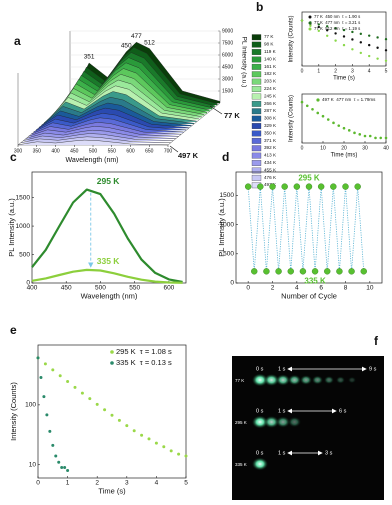 This screenshot has width=392, height=505. What do you see at coordinates (130, 151) in the screenshot?
I see `x-tick-label: 600` at bounding box center [130, 151].